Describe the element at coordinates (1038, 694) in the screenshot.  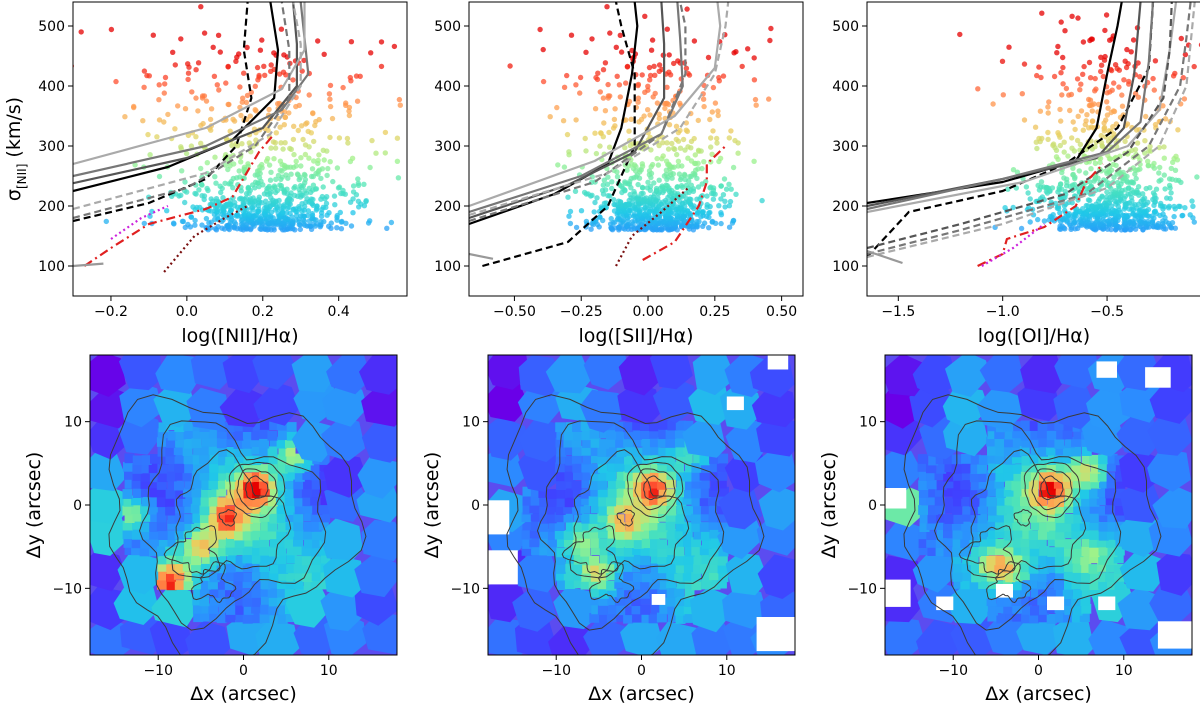
I see `x-axis-title: Δx (arcsec)` at that location.